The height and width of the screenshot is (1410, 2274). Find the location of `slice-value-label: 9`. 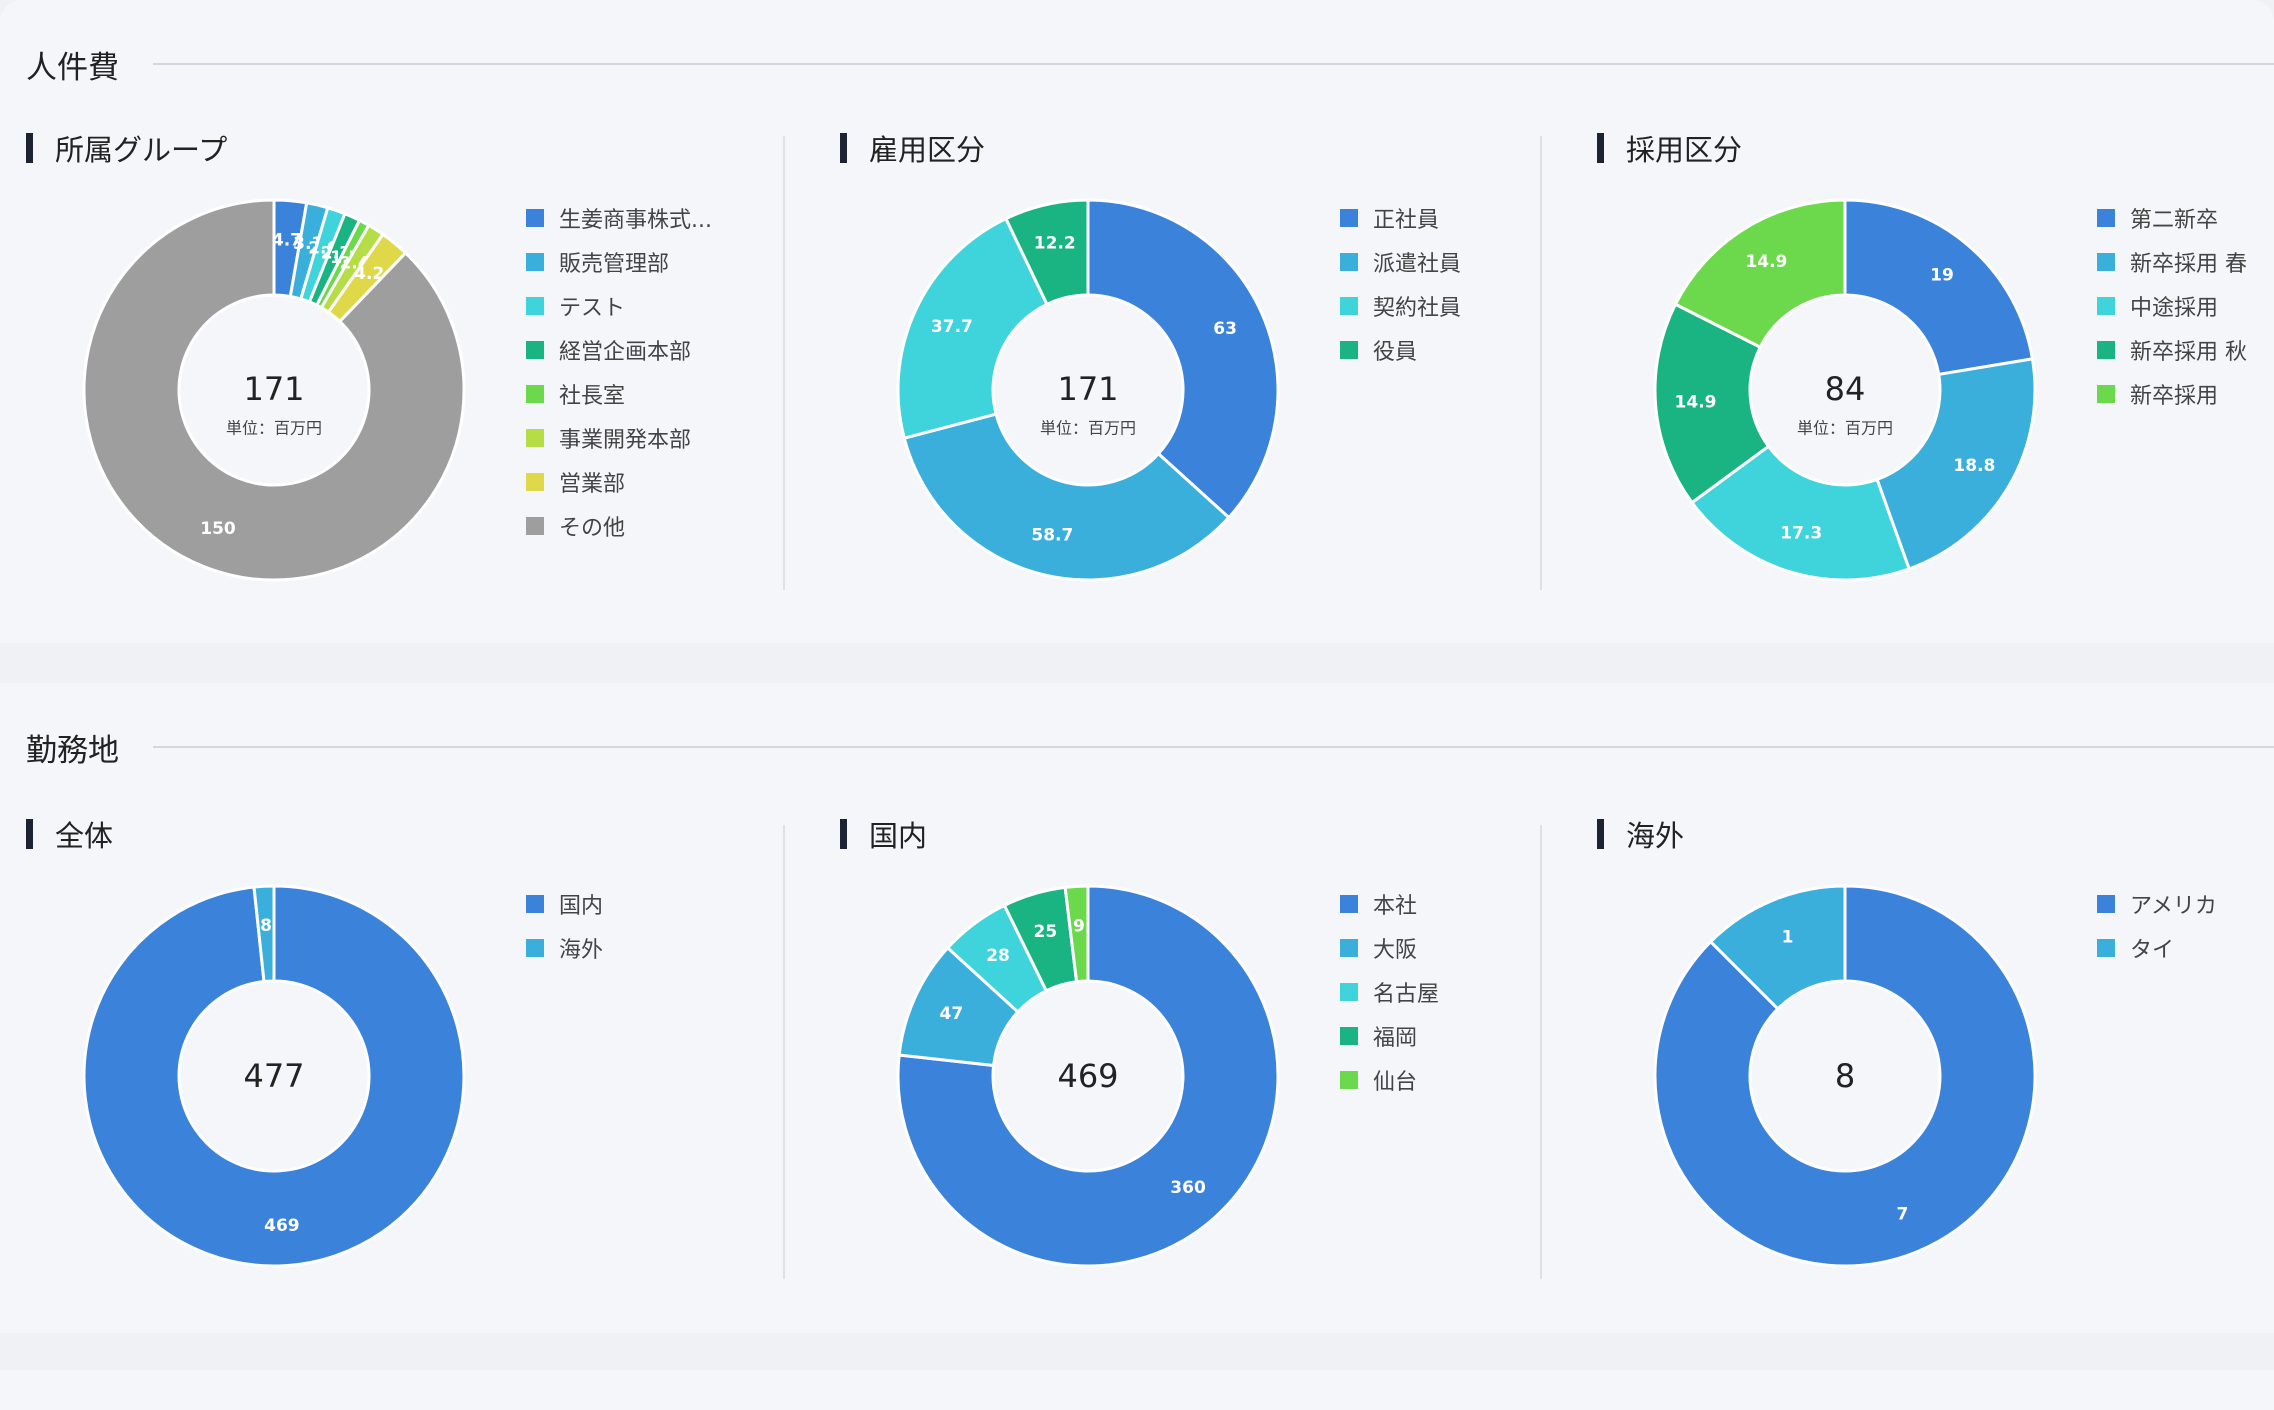

slice-value-label: 9 is located at coordinates (1079, 926).